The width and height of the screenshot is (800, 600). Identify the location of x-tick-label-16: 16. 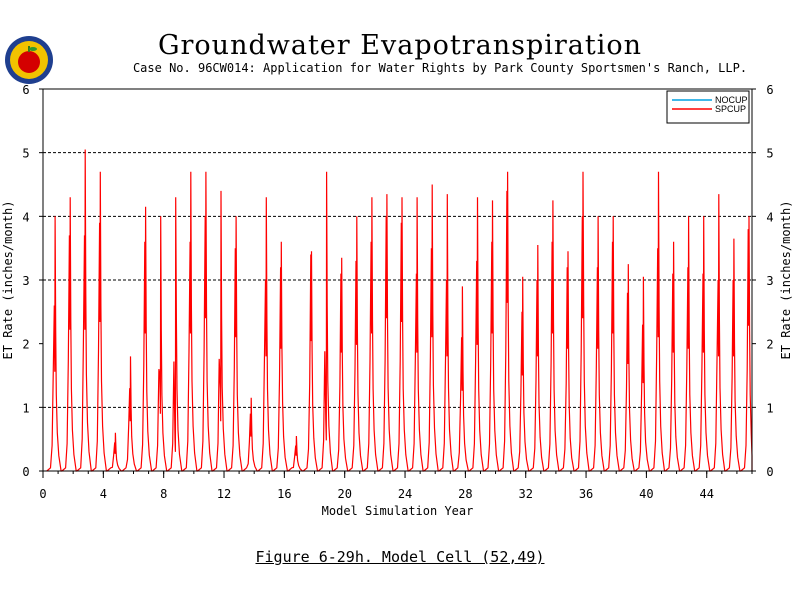
(284, 494).